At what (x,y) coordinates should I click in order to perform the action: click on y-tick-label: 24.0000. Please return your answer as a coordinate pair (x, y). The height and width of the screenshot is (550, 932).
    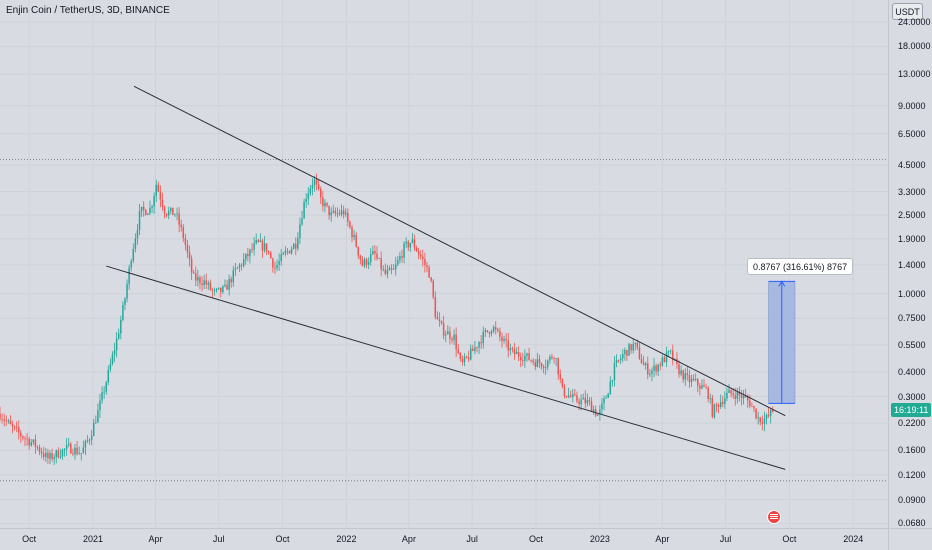
    Looking at the image, I should click on (914, 21).